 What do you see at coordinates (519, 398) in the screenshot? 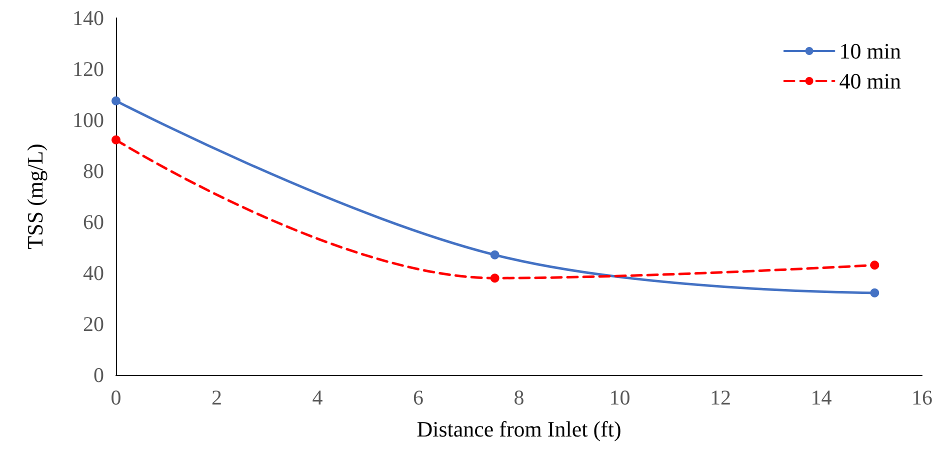
I see `x-tick-label: 8` at bounding box center [519, 398].